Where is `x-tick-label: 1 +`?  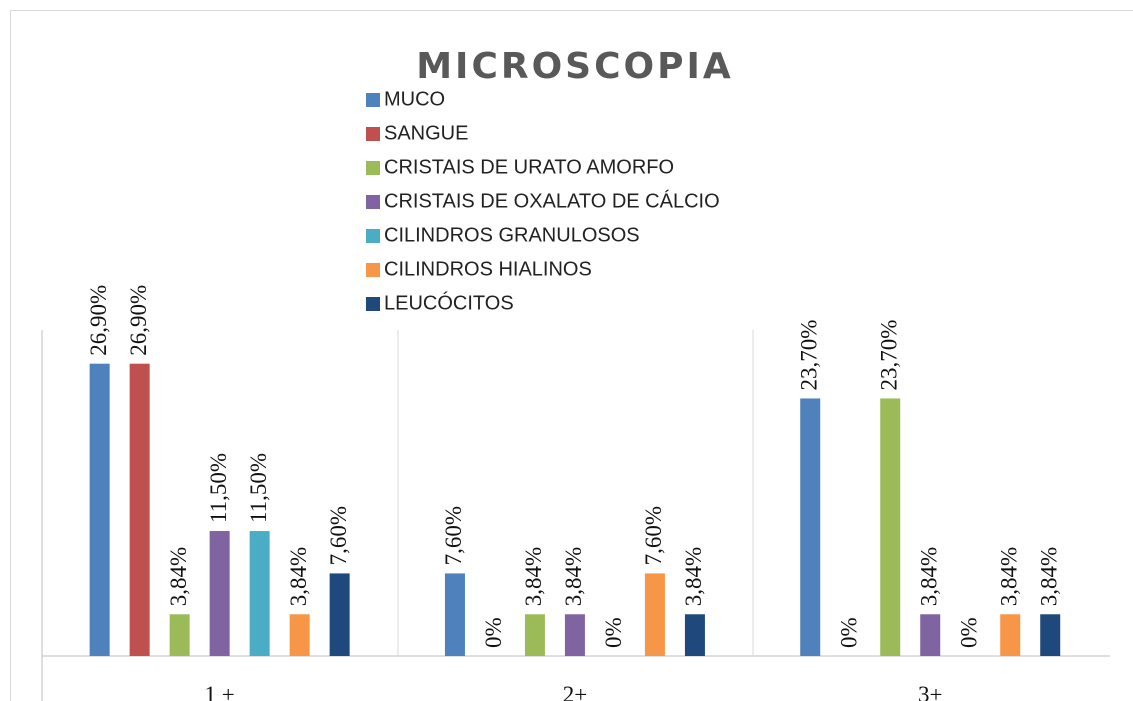 x-tick-label: 1 + is located at coordinates (220, 691).